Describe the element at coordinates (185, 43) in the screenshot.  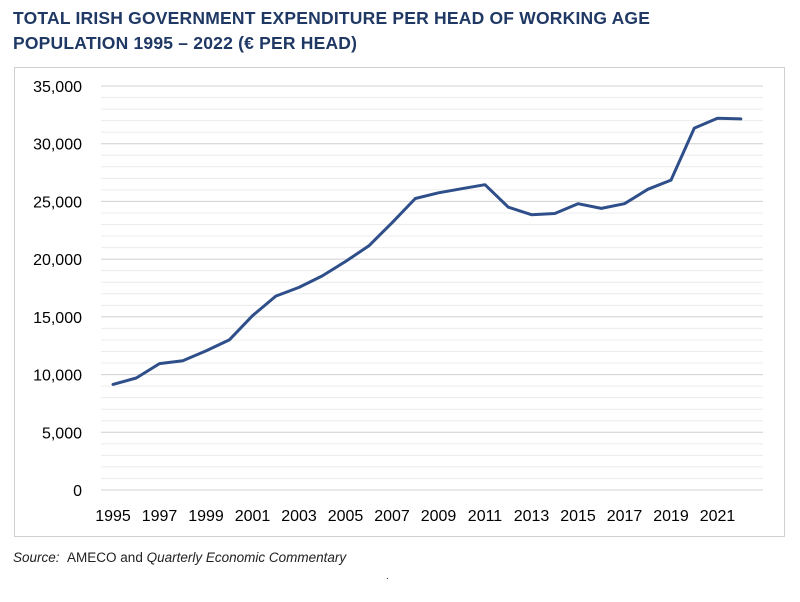
I see `chart-title-line-2: POPULATION 1995 – 2022 (€ PER HEAD)` at that location.